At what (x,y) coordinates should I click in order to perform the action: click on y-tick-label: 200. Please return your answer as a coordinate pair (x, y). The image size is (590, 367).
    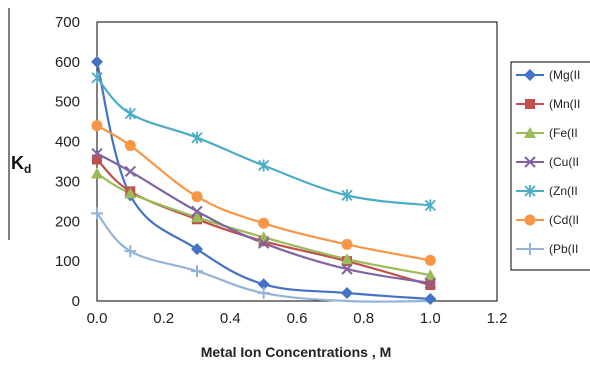
    Looking at the image, I should click on (67, 221).